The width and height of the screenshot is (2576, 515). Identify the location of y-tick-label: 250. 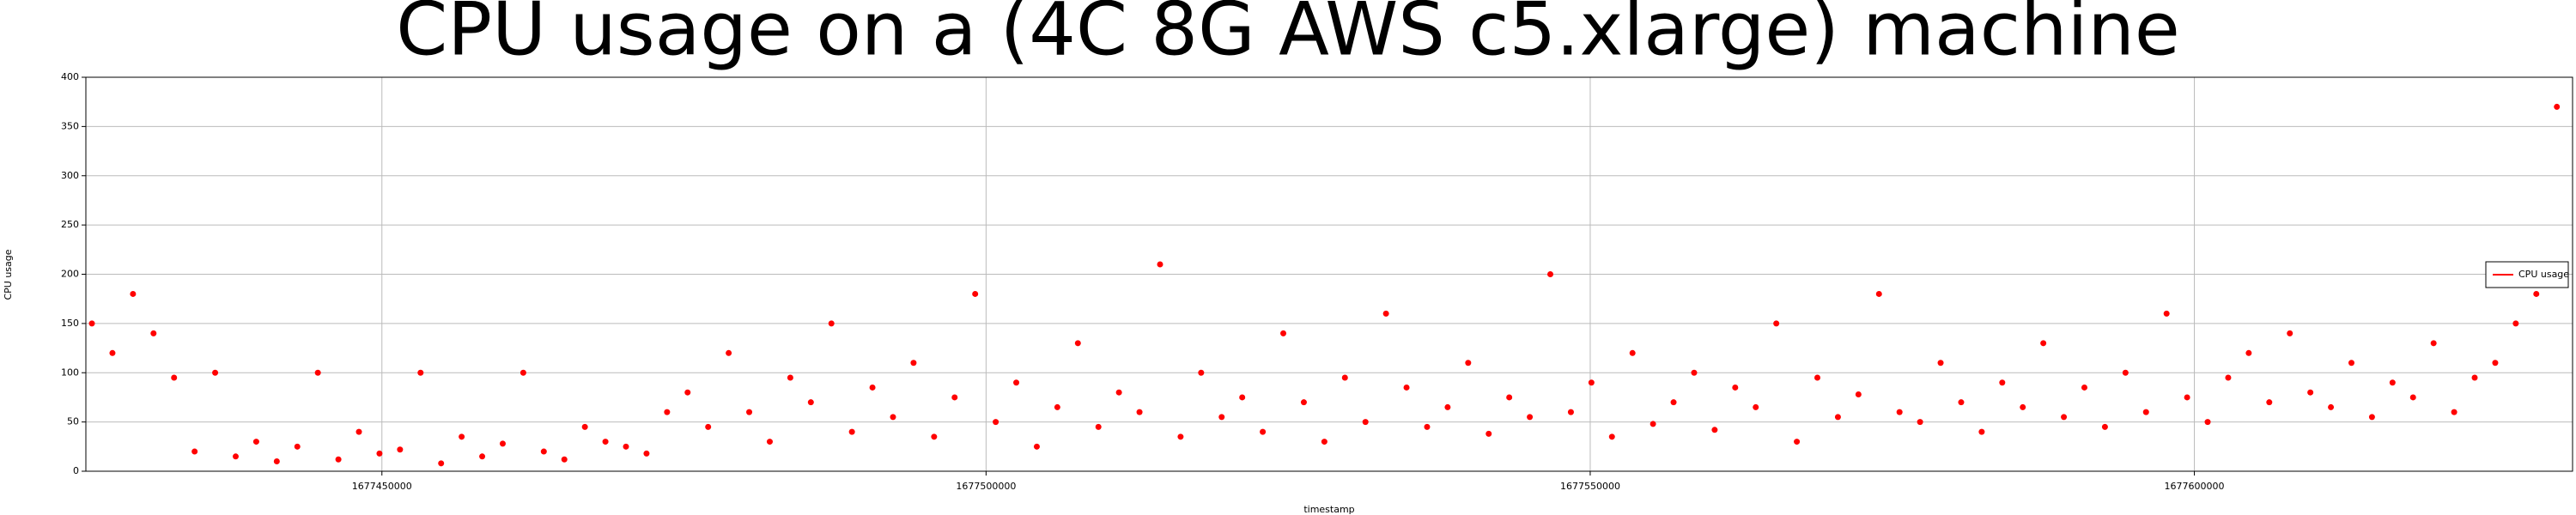
(70, 224).